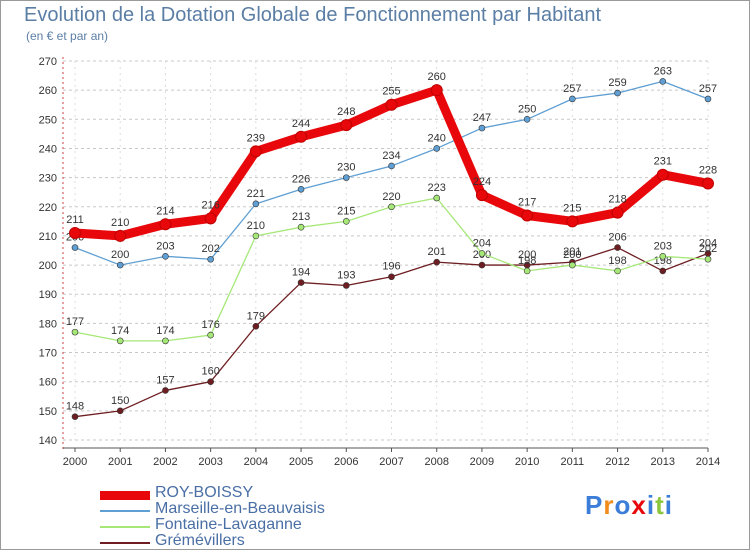  Describe the element at coordinates (210, 325) in the screenshot. I see `data-label: 176` at that location.